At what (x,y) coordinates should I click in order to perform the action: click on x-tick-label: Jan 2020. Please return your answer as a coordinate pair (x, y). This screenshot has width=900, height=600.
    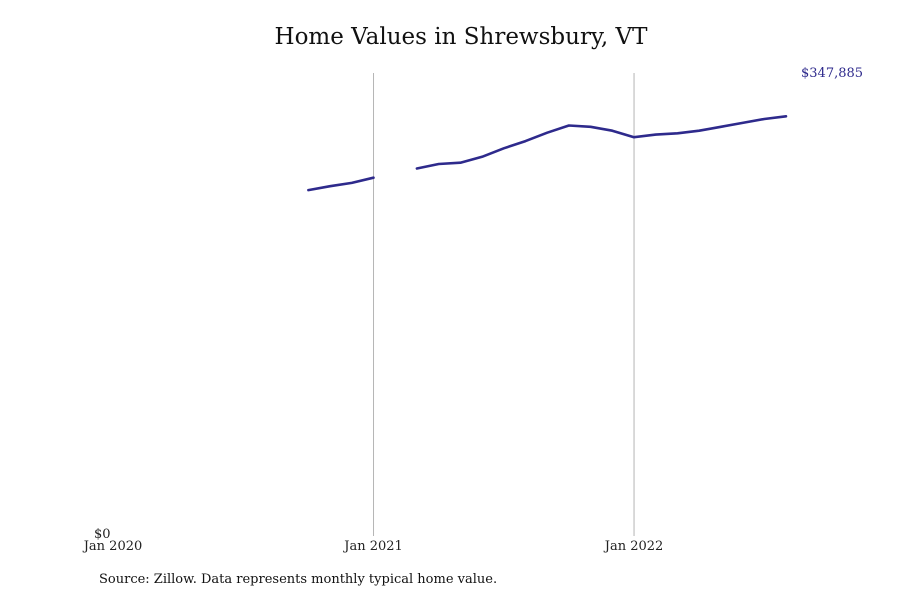
    Looking at the image, I should click on (112, 546).